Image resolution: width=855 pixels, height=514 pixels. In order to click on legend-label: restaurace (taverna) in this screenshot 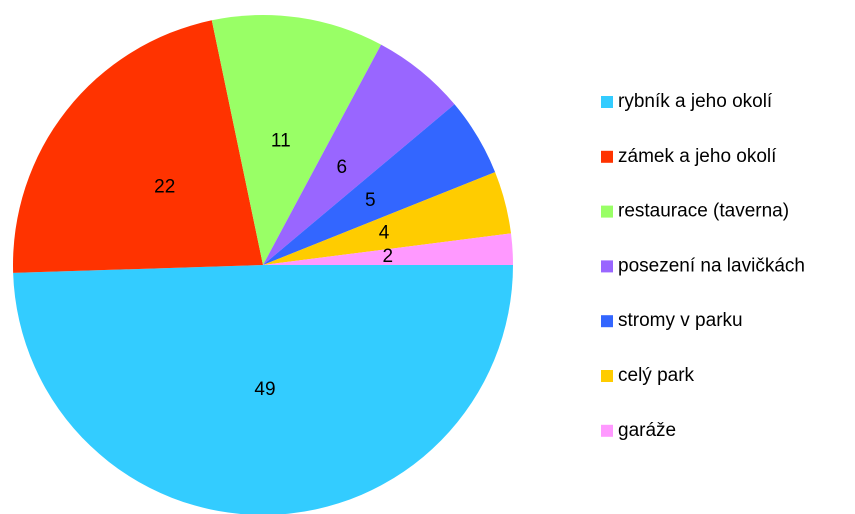, I will do `click(703, 211)`.